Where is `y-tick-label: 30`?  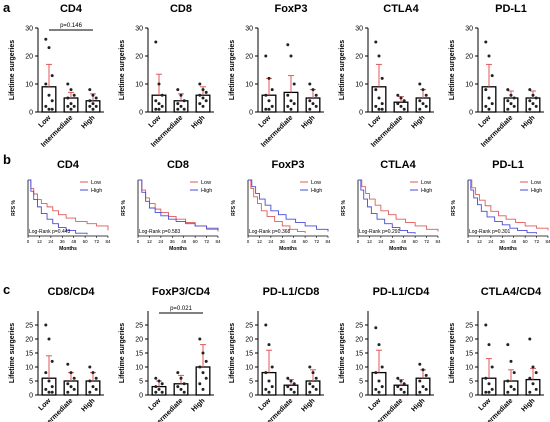 y-tick-label: 30 is located at coordinates (139, 29).